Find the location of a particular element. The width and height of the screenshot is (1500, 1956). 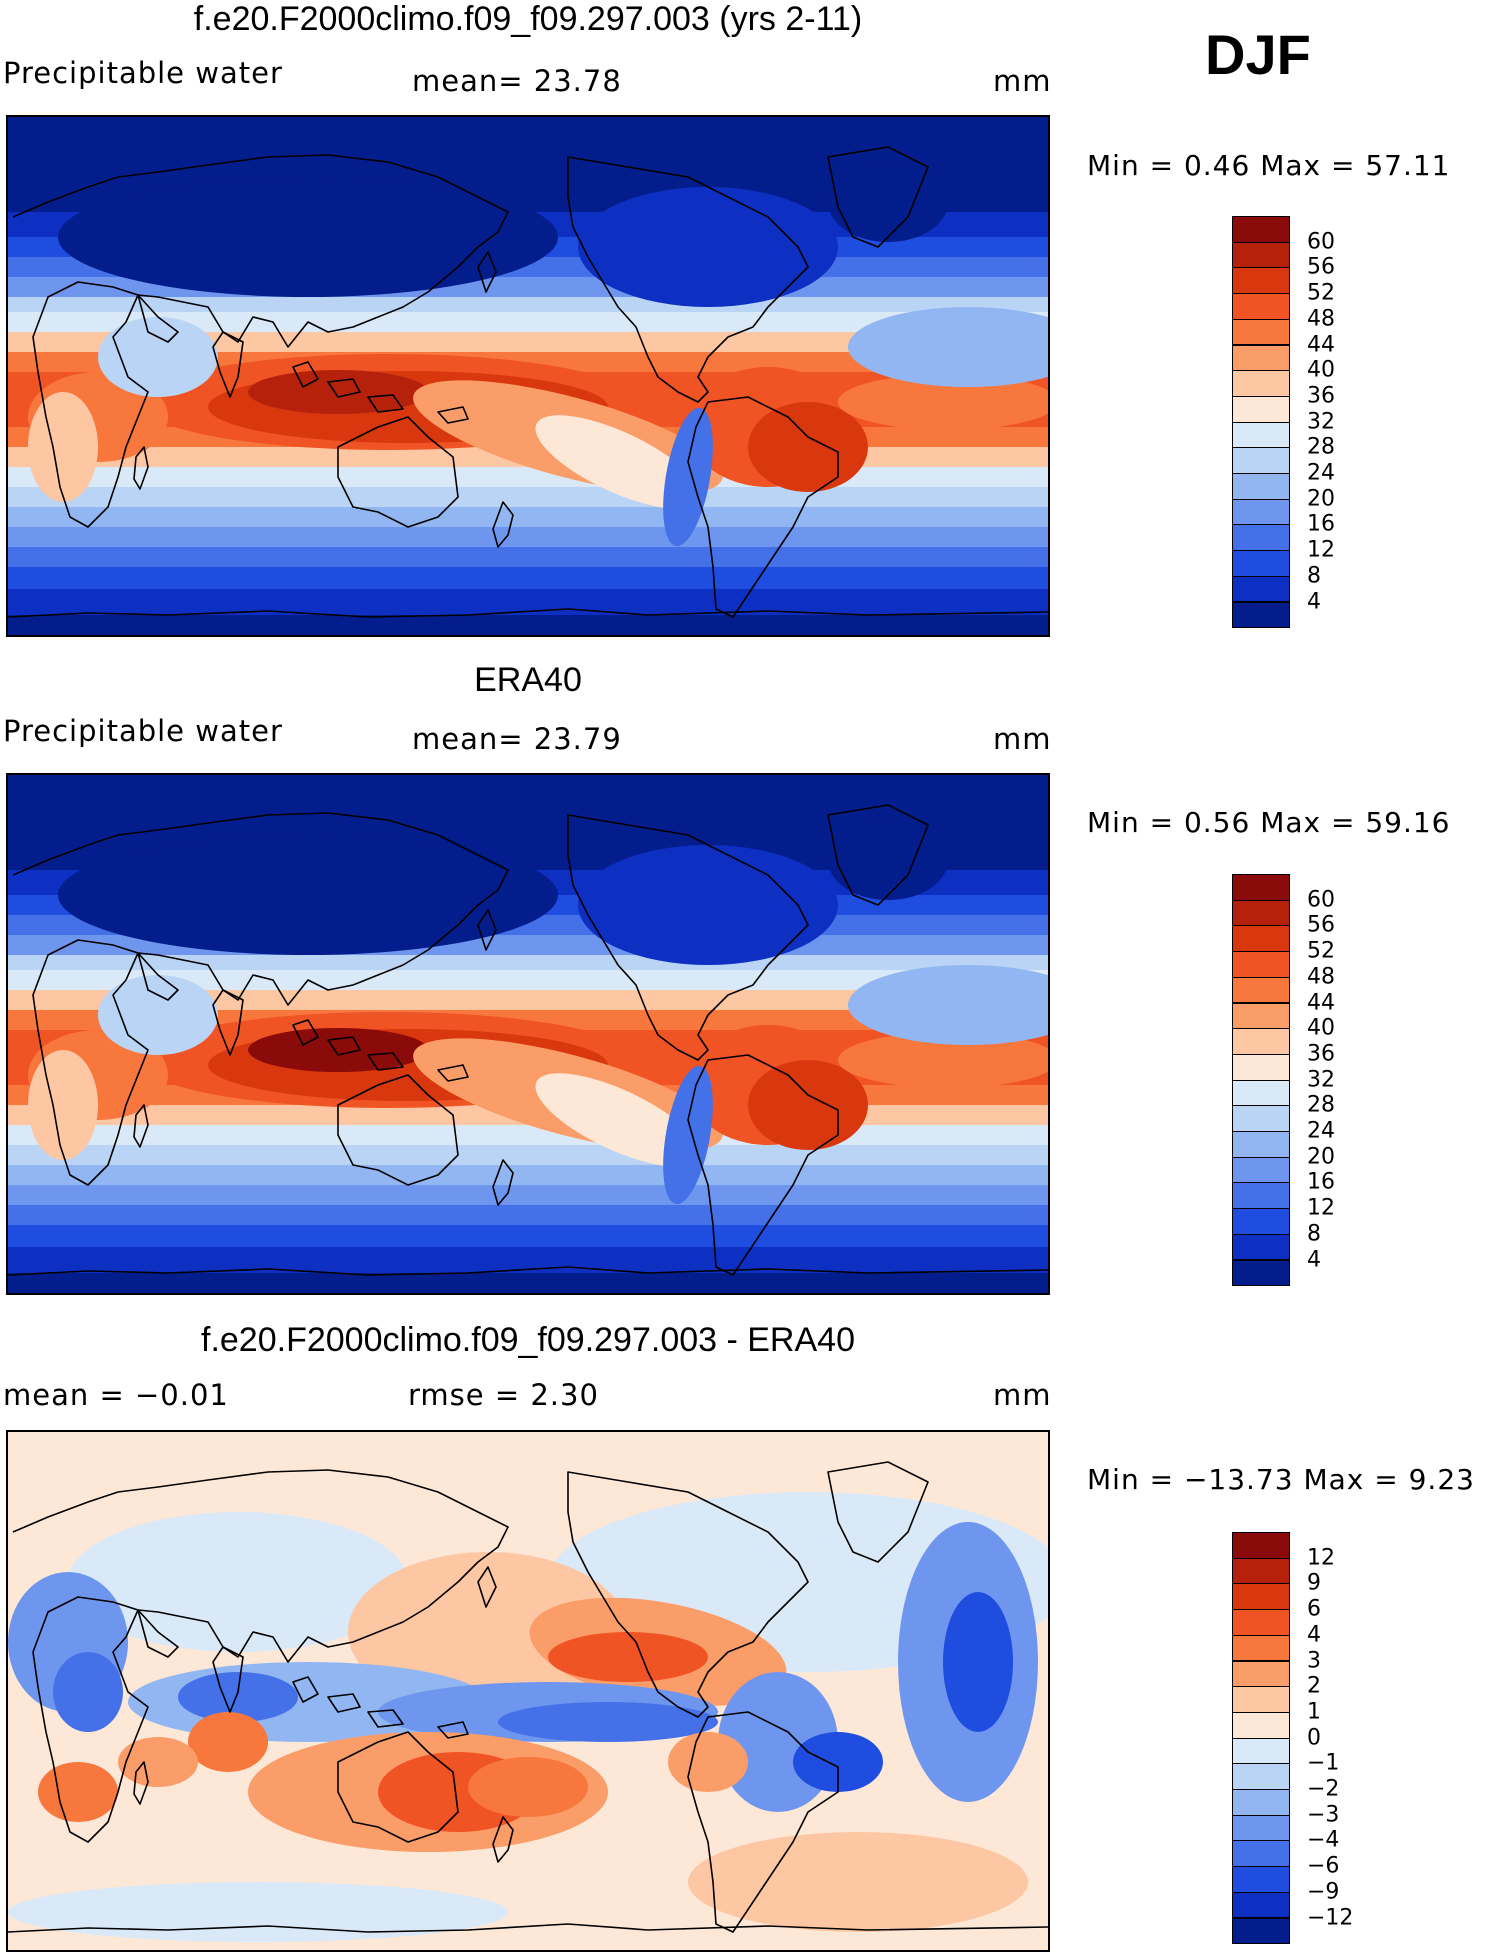

colorbar-tick-label: 2 is located at coordinates (1314, 1686).